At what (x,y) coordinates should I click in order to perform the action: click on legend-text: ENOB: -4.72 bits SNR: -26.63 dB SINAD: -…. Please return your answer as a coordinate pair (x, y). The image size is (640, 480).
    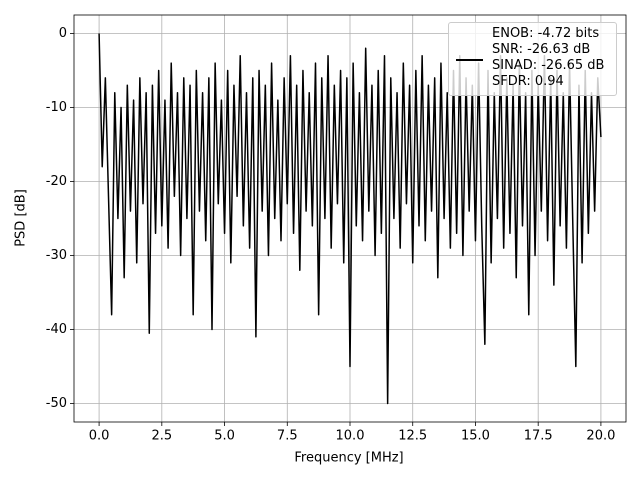
    Looking at the image, I should click on (548, 57).